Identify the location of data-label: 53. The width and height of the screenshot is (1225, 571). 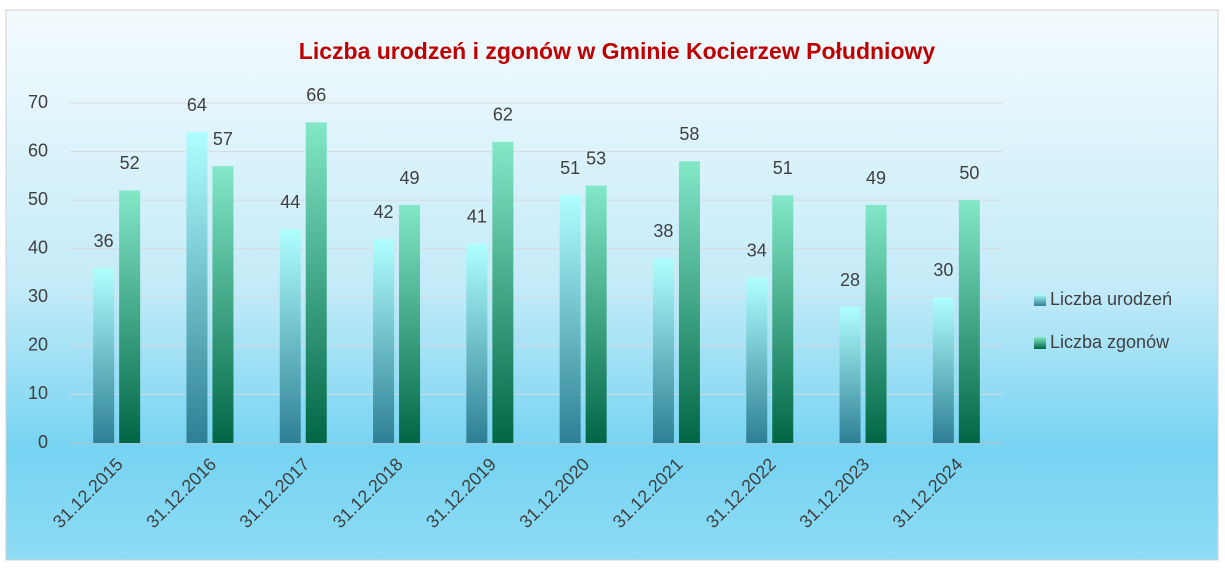
(596, 158).